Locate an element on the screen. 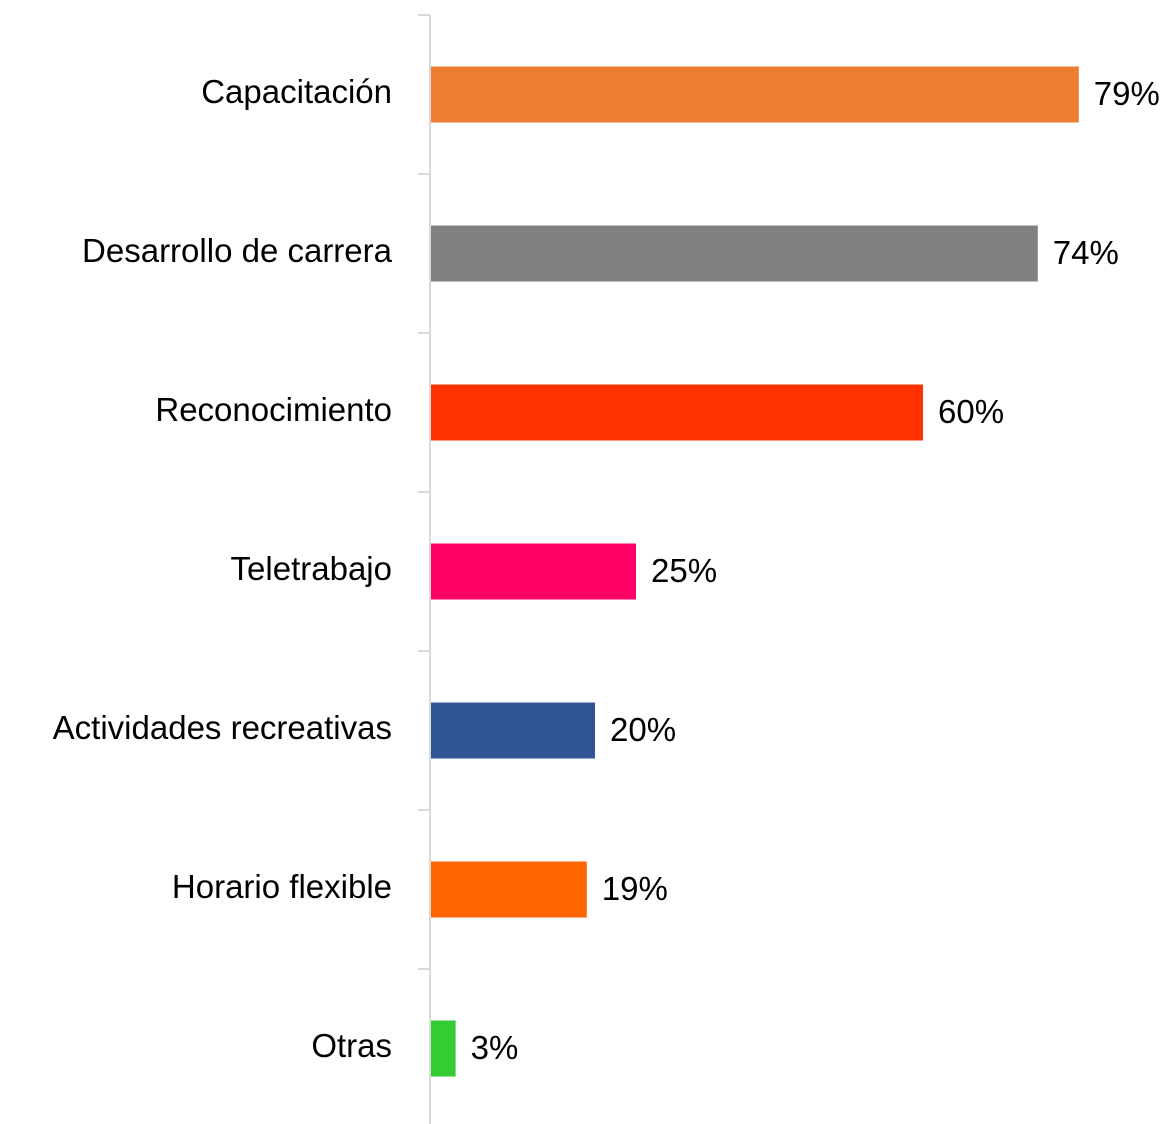  value-label: 60% is located at coordinates (971, 411).